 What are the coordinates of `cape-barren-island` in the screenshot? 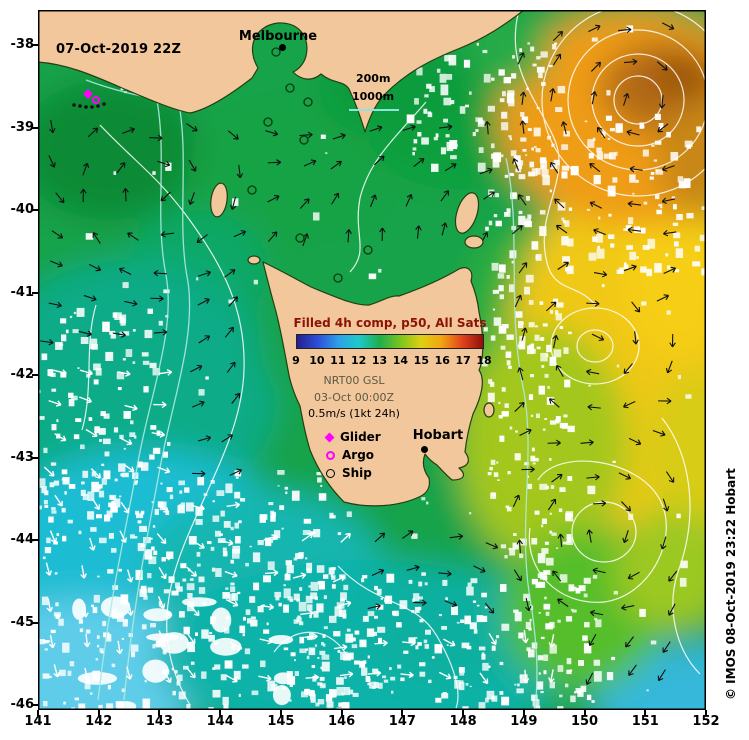 It's located at (474, 242).